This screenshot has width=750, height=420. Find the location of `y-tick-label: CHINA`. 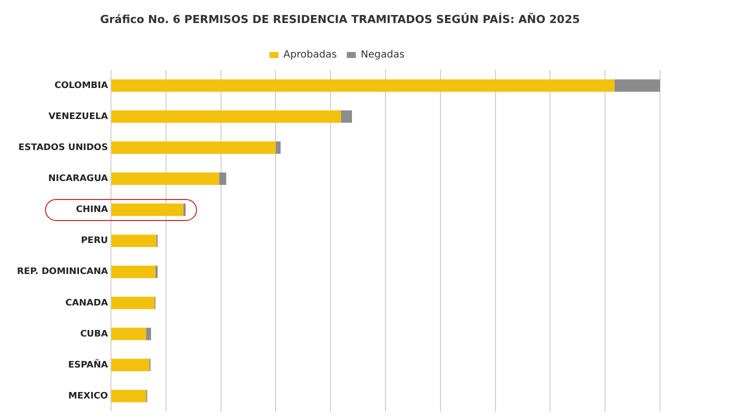

y-tick-label: CHINA is located at coordinates (92, 210).